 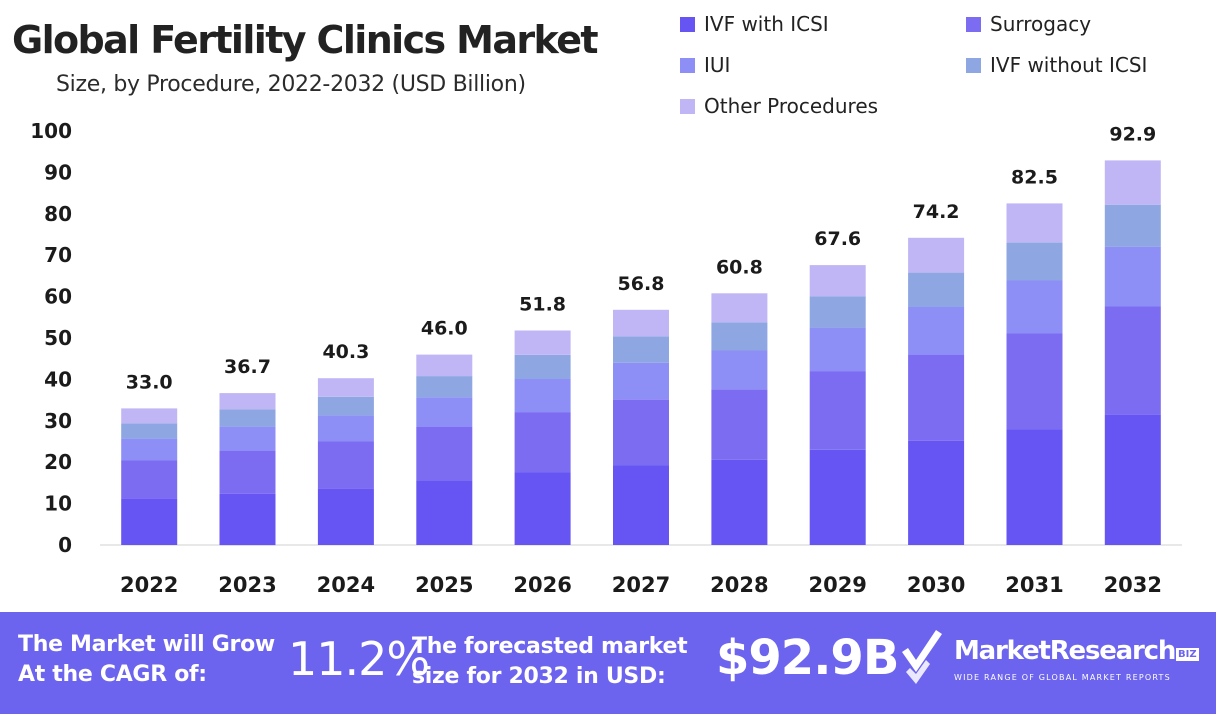 I want to click on y-tick-label: 70, so click(x=58, y=255).